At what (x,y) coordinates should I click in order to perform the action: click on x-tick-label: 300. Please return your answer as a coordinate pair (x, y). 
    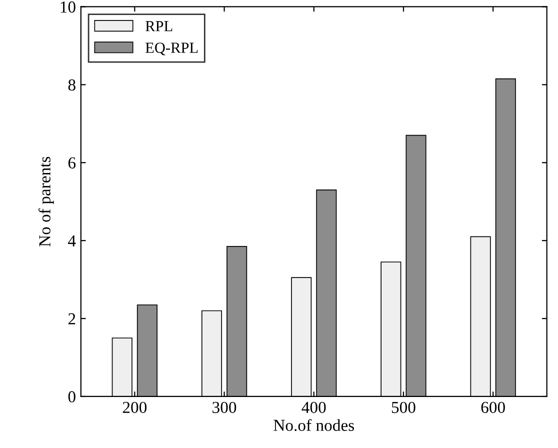
    Looking at the image, I should click on (224, 408).